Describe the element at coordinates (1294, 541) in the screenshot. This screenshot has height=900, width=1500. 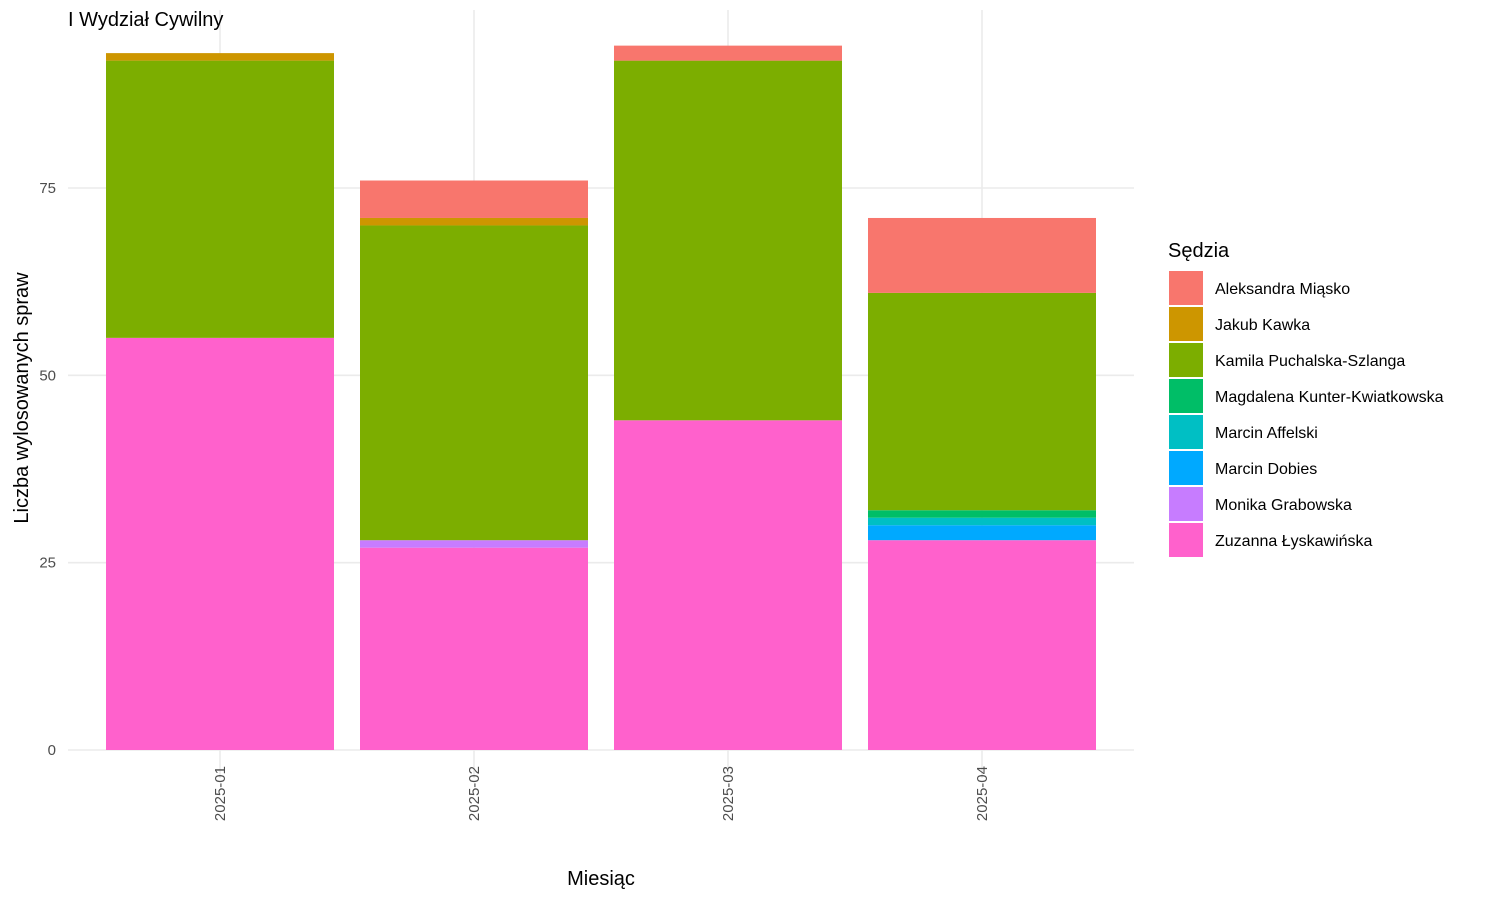
I see `legend-label: Zuzanna Łyskawińska` at that location.